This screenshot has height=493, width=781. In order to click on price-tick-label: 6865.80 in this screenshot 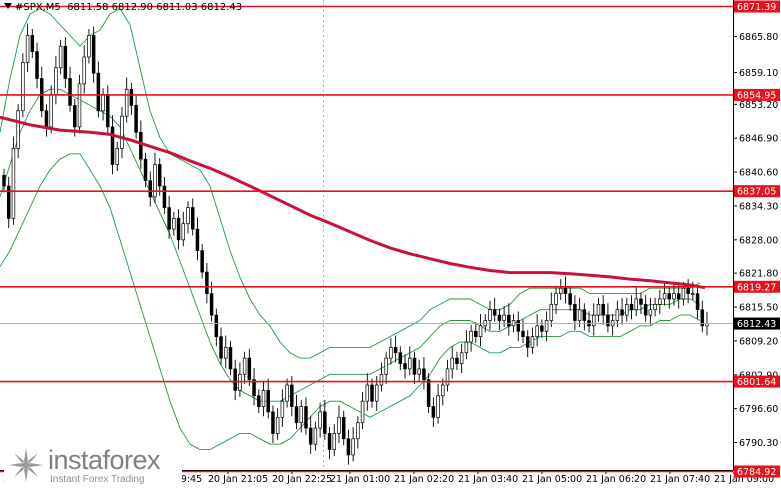, I will do `click(758, 37)`.